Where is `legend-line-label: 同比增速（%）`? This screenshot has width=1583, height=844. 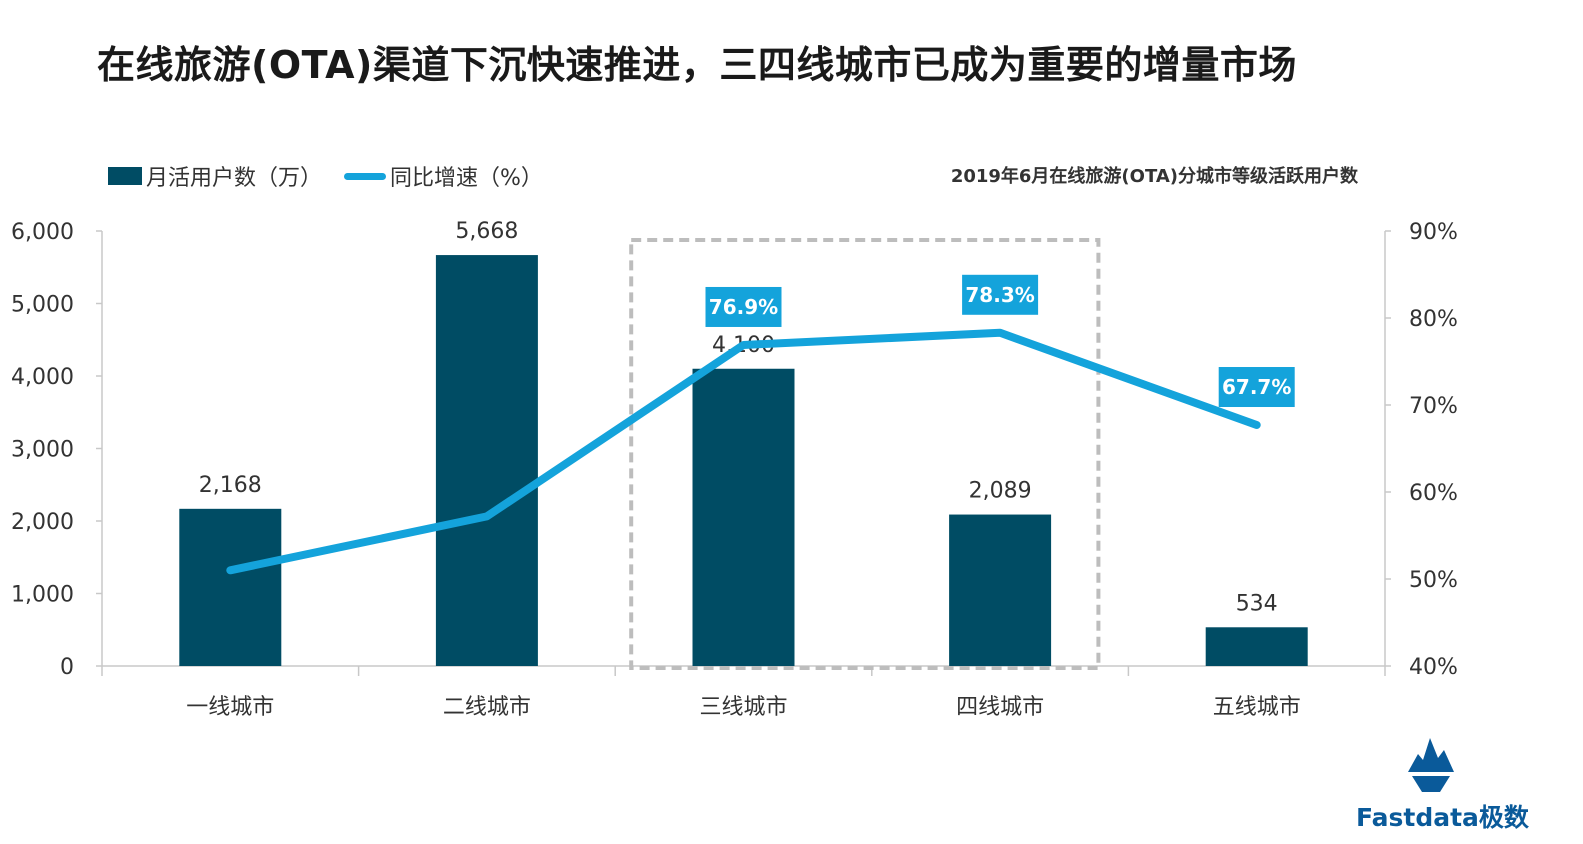
legend-line-label: 同比增速（%） is located at coordinates (466, 178).